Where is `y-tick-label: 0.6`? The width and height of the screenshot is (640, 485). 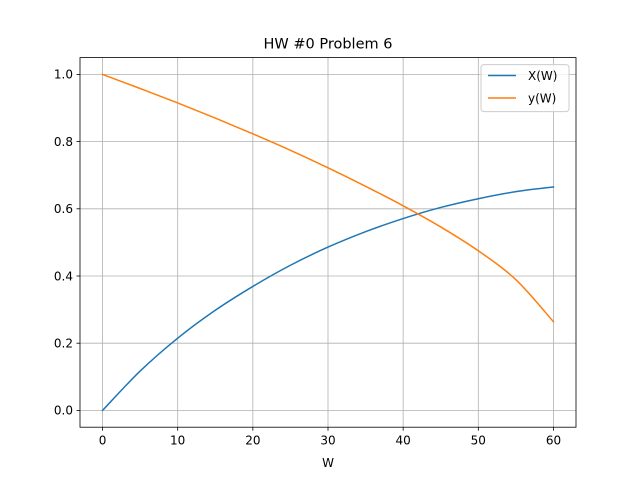
y-tick-label: 0.6 is located at coordinates (63, 209).